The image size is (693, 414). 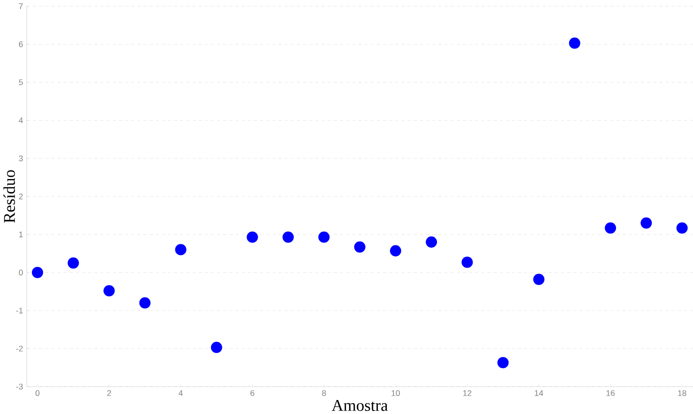 I want to click on y-tick-label: 6, so click(x=21, y=44).